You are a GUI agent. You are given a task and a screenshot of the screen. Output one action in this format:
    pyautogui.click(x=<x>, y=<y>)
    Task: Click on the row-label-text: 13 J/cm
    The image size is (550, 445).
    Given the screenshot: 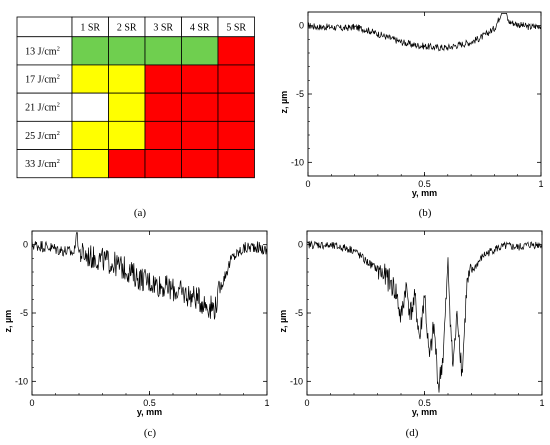 What is the action you would take?
    pyautogui.click(x=41, y=51)
    